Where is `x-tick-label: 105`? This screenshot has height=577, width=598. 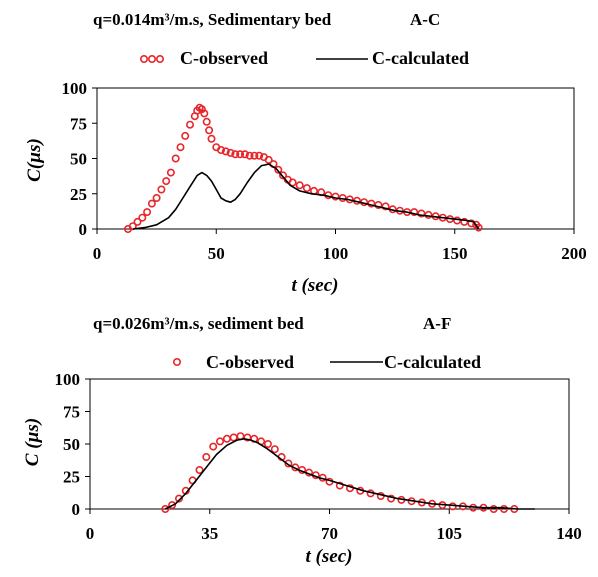 x-tick-label: 105 is located at coordinates (450, 533).